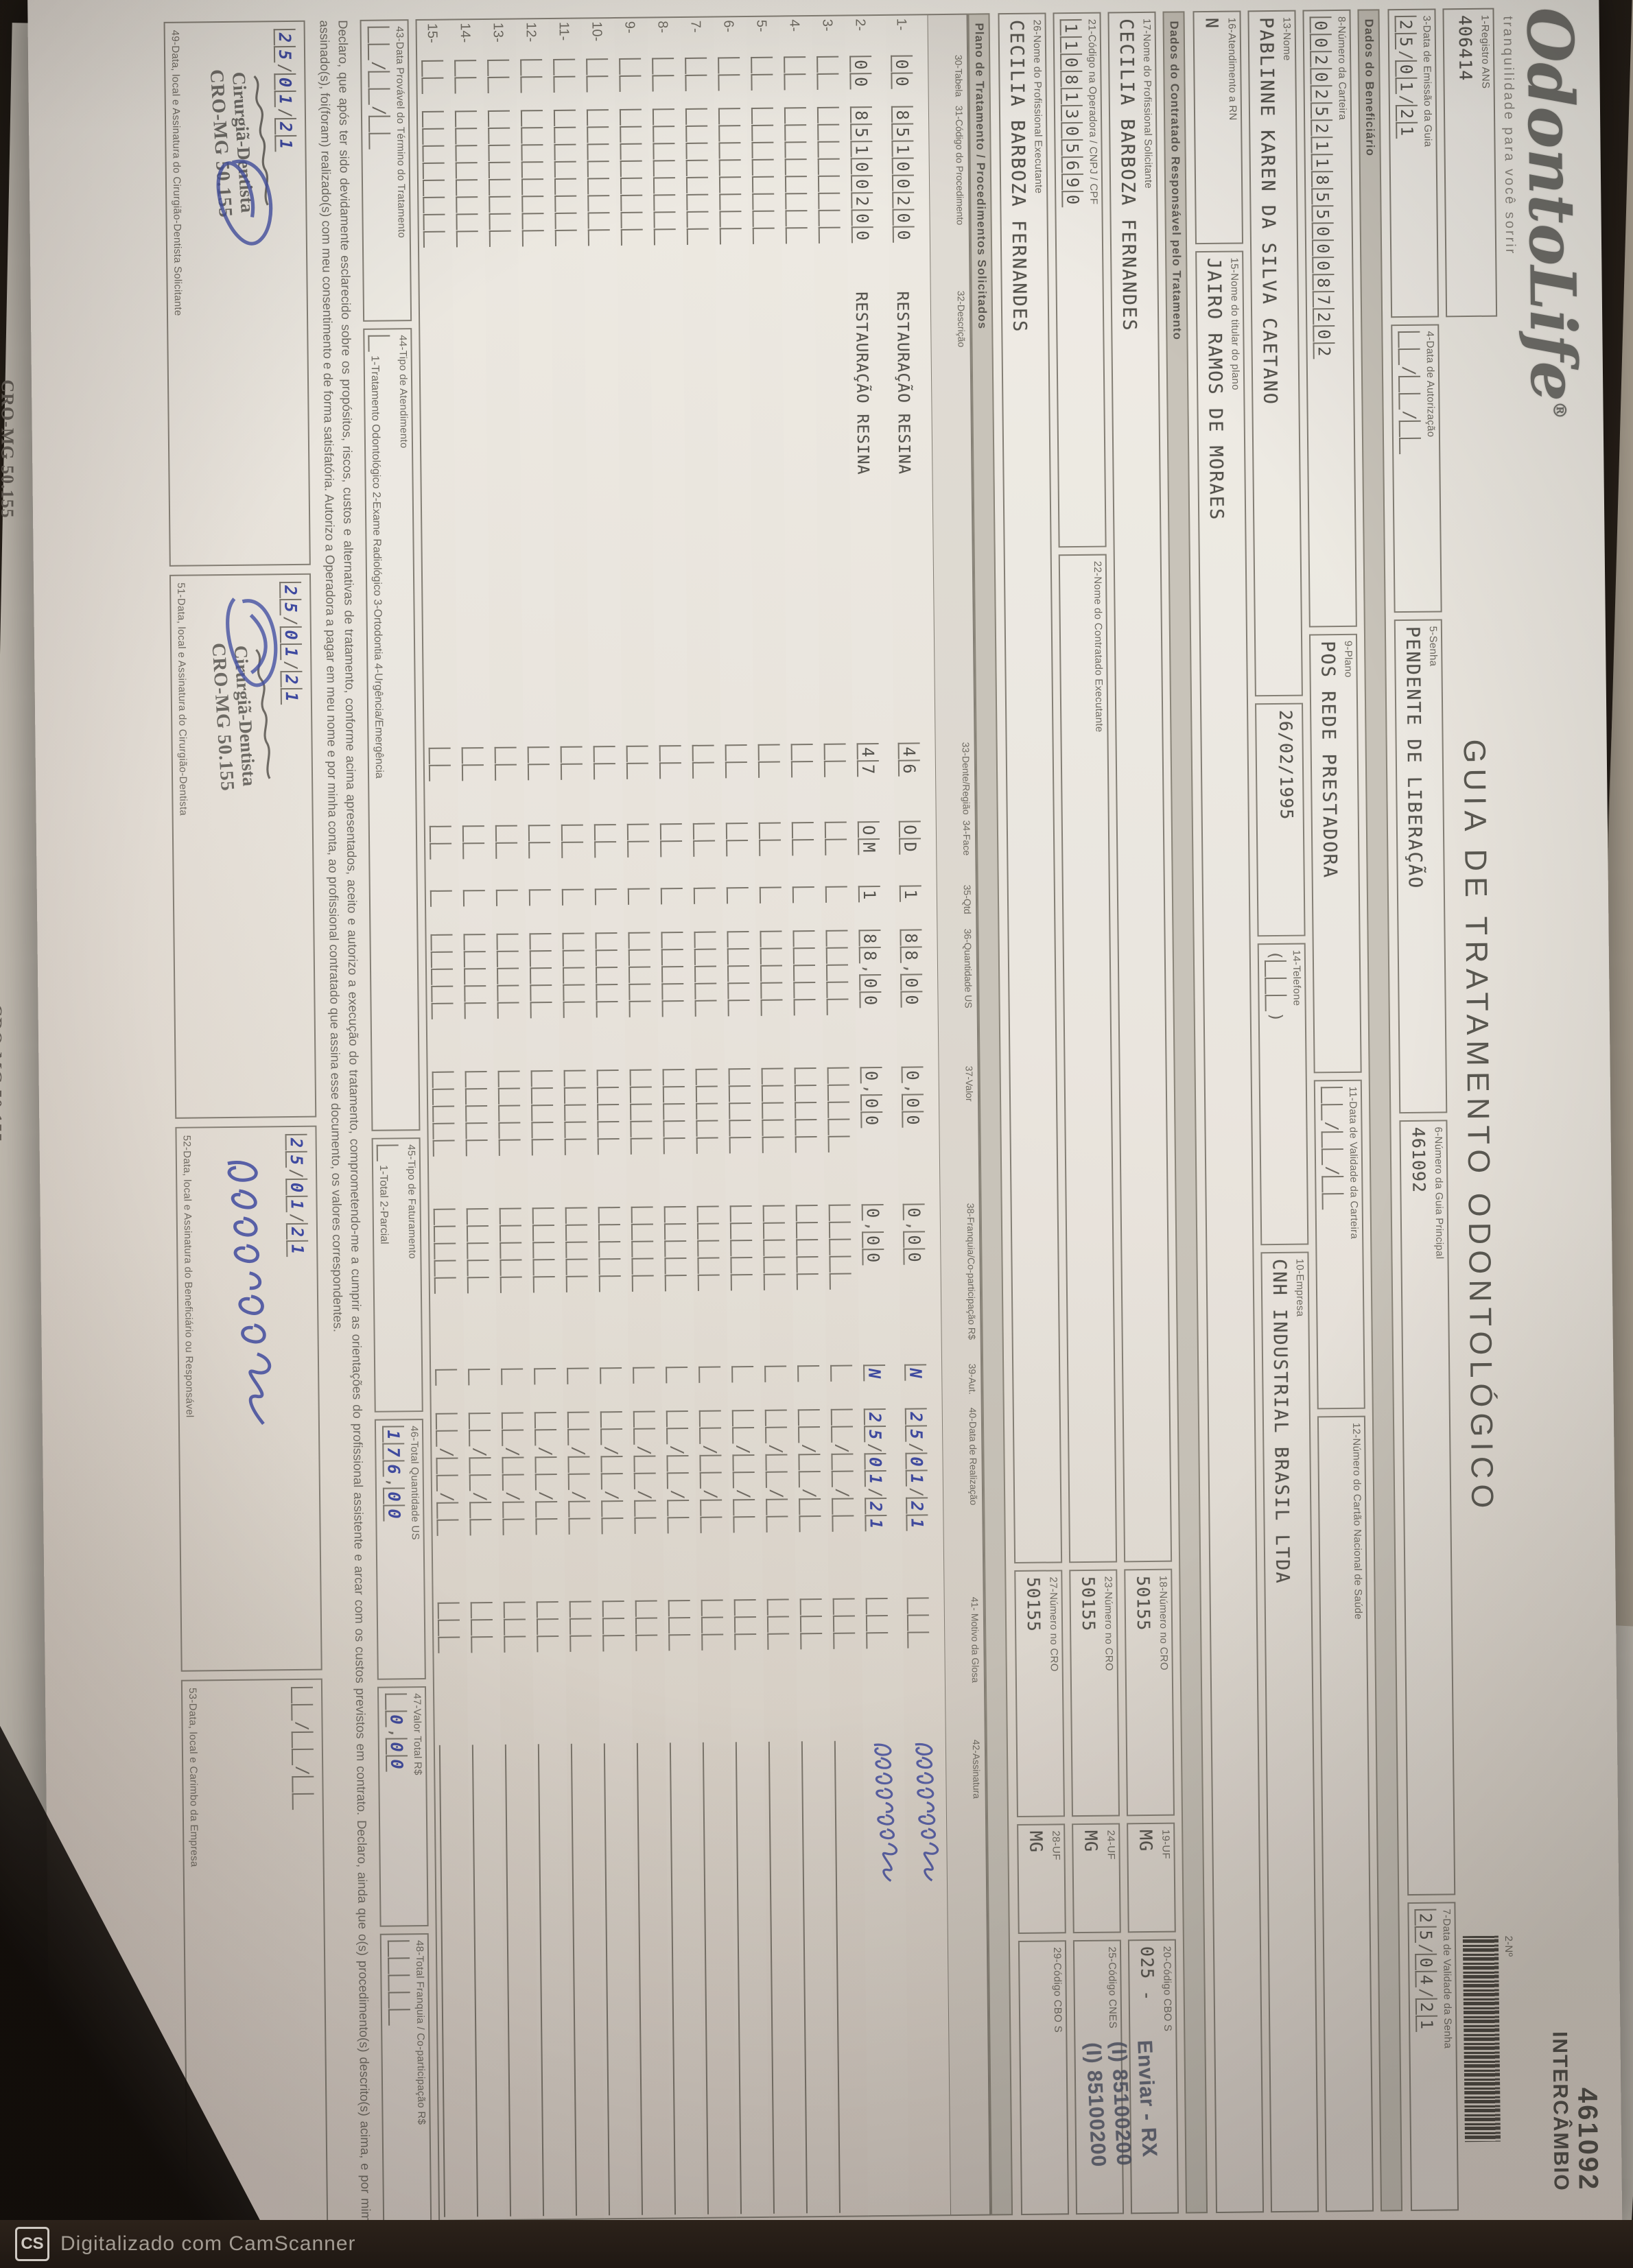 This screenshot has width=1633, height=2268. What do you see at coordinates (873, 1384) in the screenshot?
I see `cell-aut: N` at bounding box center [873, 1384].